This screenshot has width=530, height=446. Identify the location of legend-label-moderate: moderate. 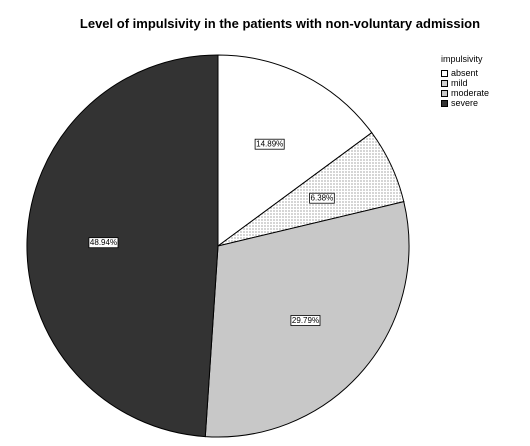
(470, 93).